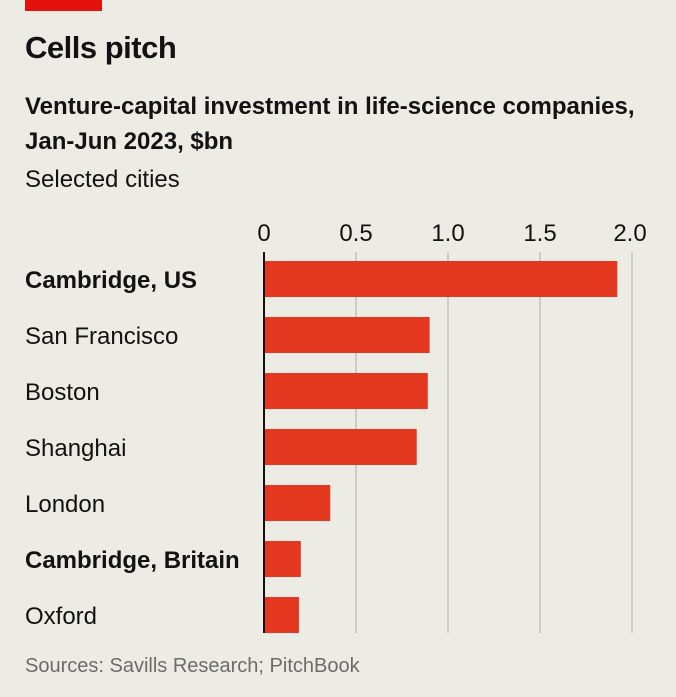 This screenshot has width=676, height=697. Describe the element at coordinates (263, 233) in the screenshot. I see `x-tick-label: 0` at that location.